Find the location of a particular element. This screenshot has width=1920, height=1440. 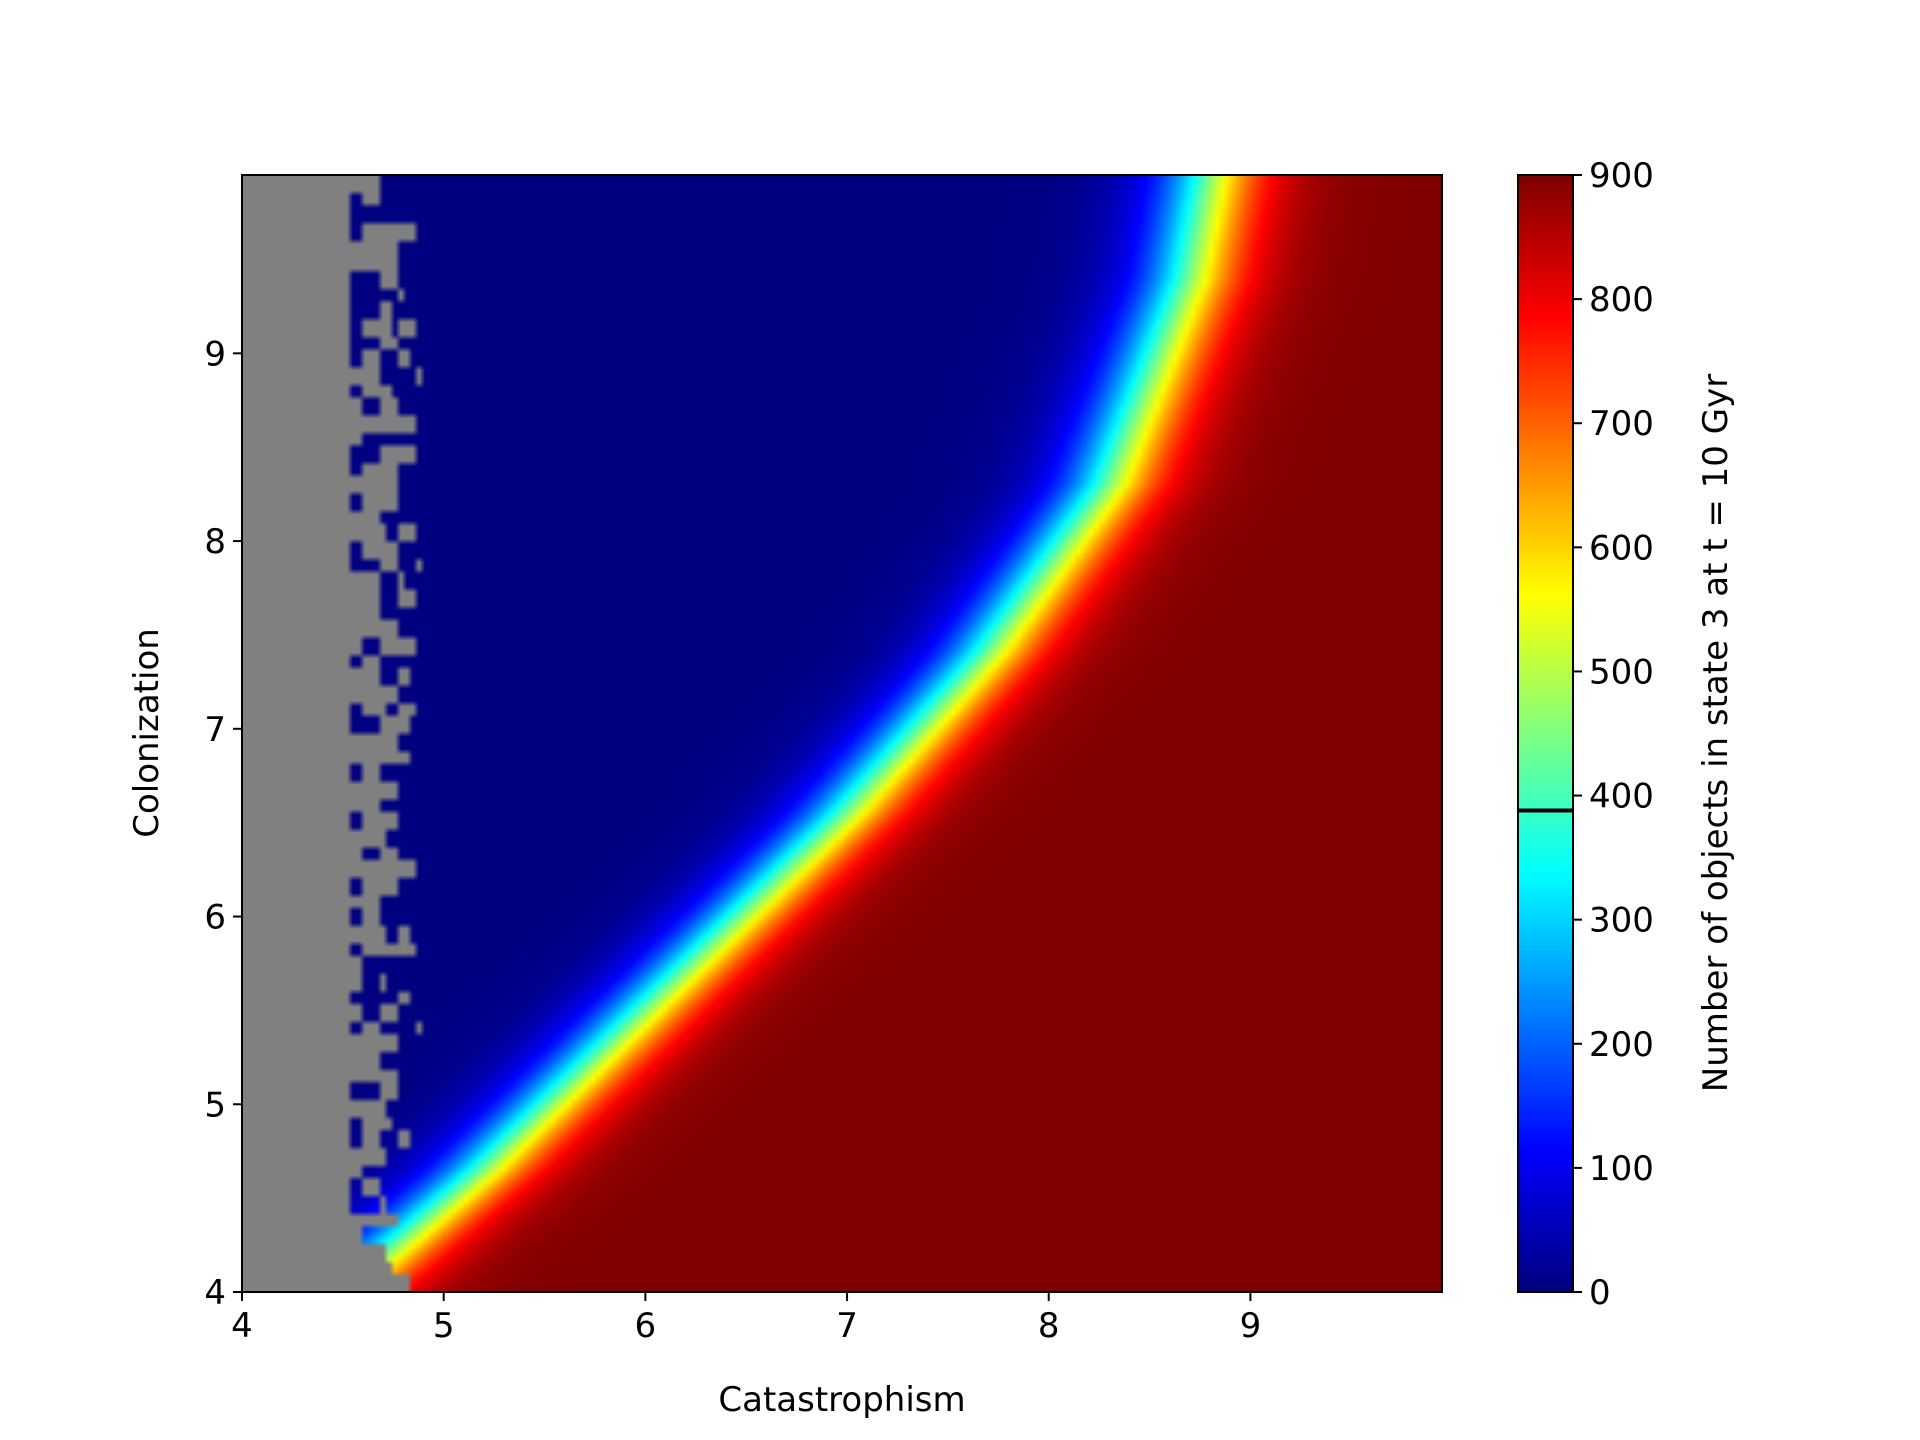

colorbar-gradient is located at coordinates (1545, 733).